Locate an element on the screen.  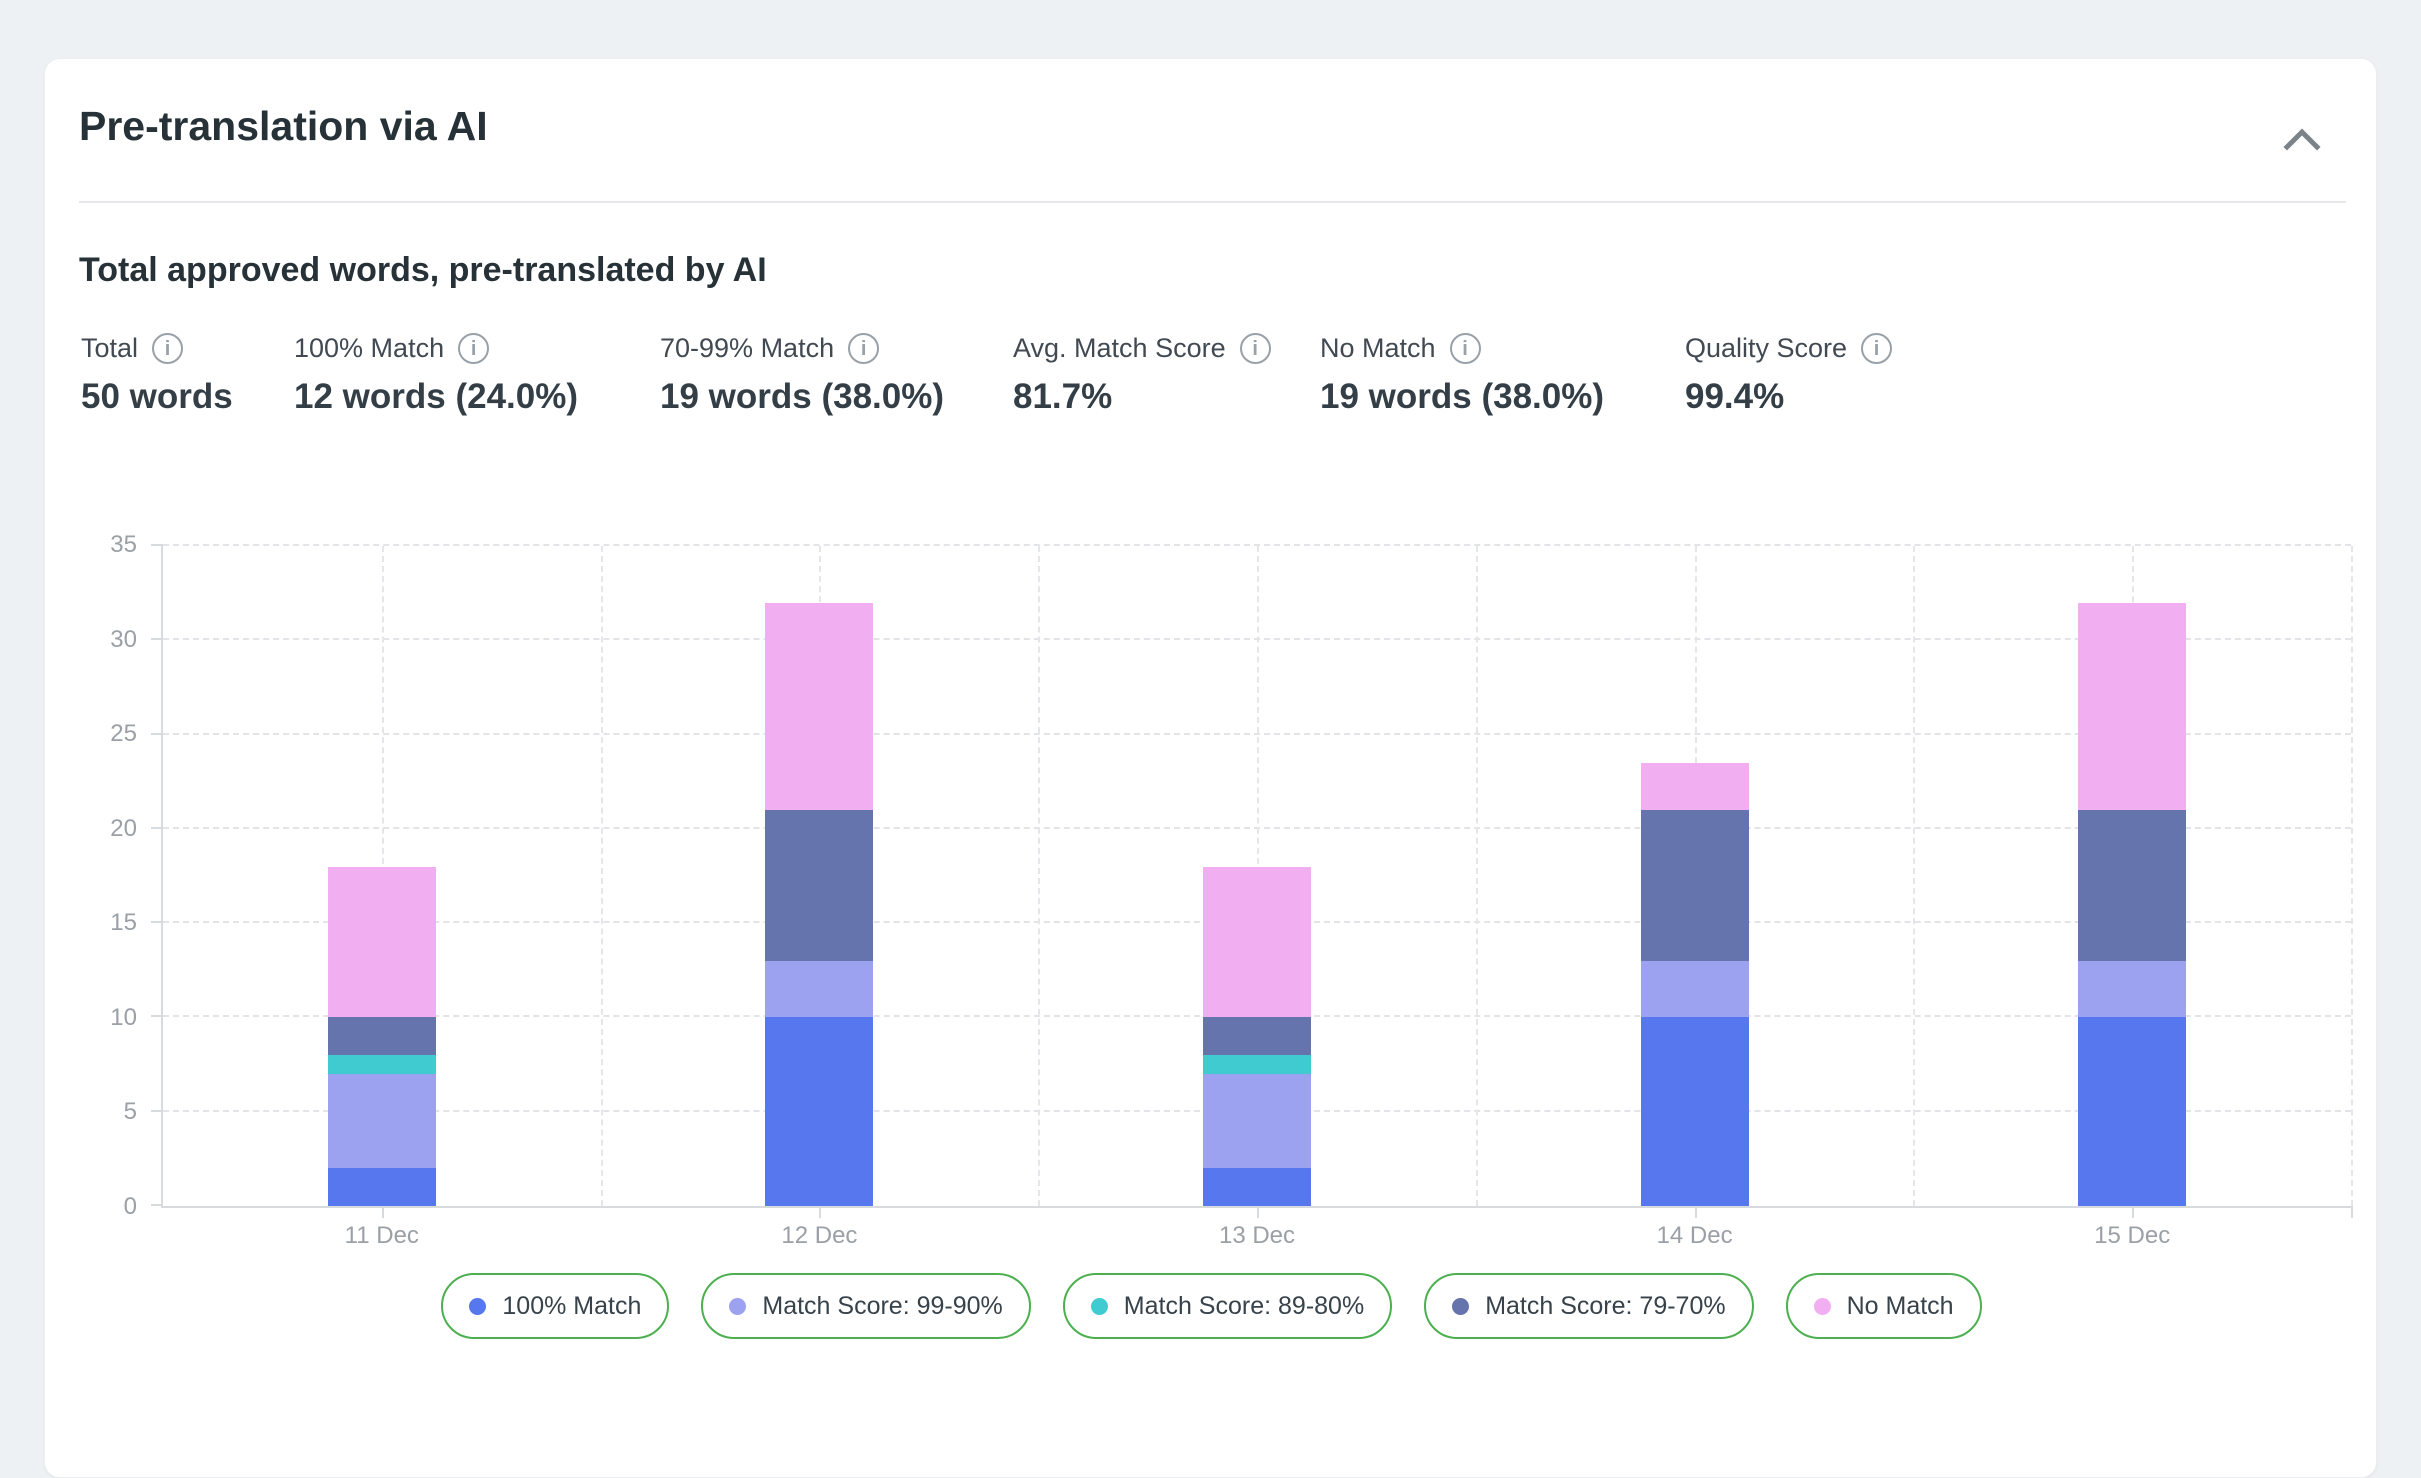
divider is located at coordinates (1212, 202).